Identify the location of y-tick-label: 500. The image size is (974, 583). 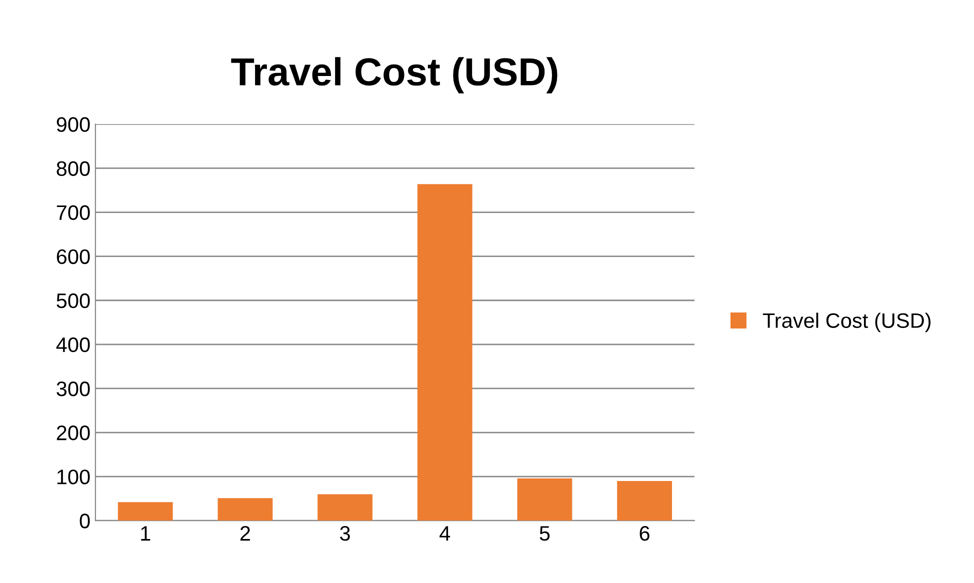
(73, 300).